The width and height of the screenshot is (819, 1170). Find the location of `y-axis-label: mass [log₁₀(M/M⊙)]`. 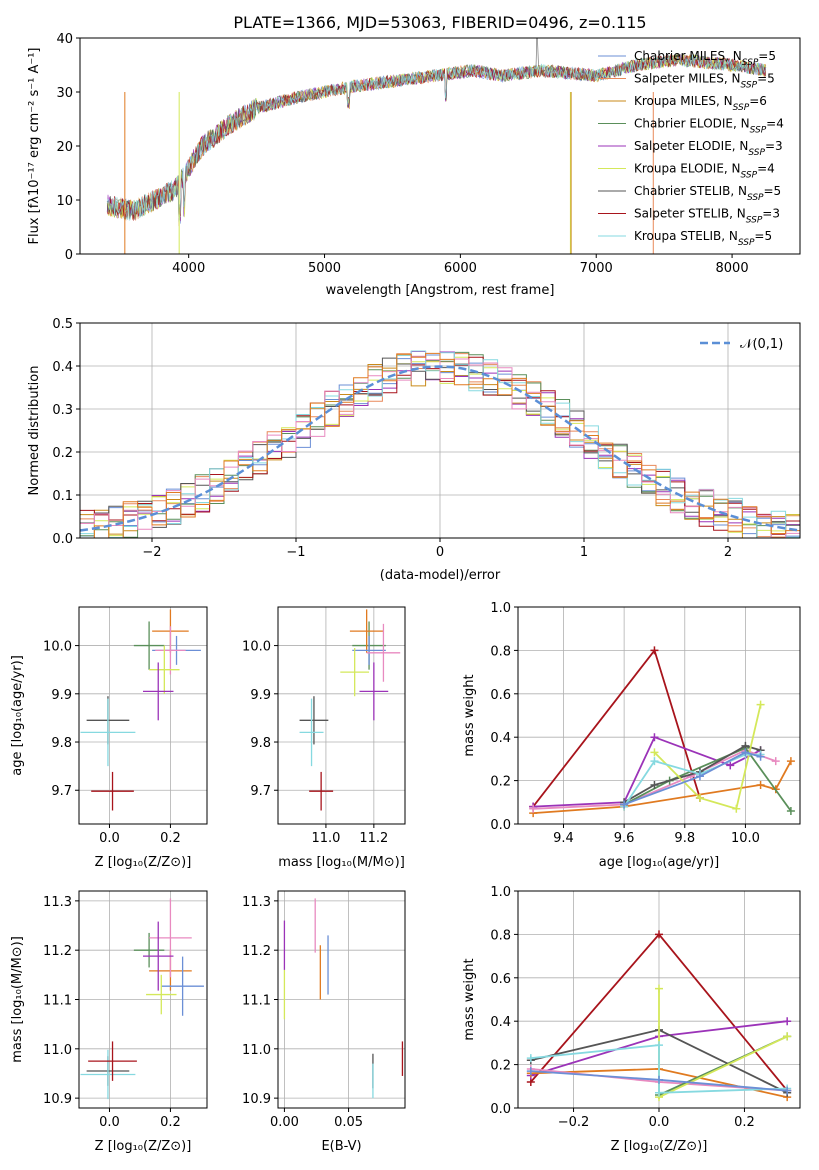

y-axis-label: mass [log₁₀(M/M⊙)] is located at coordinates (17, 999).